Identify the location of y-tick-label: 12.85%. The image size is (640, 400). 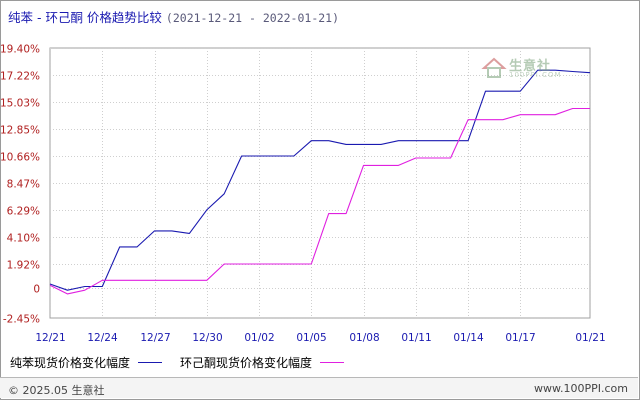
(20, 131).